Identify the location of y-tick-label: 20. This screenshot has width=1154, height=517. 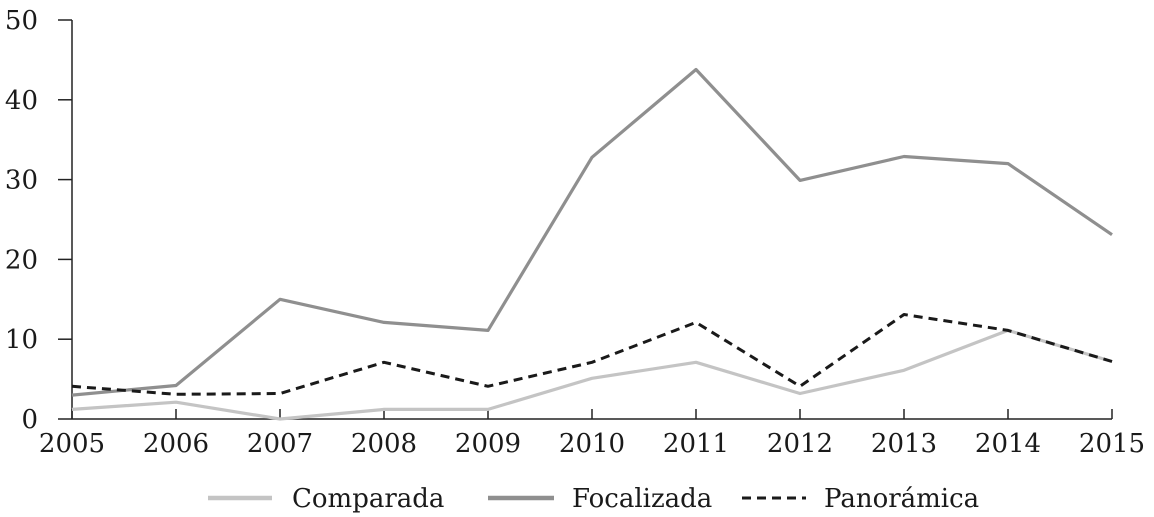
(21, 260).